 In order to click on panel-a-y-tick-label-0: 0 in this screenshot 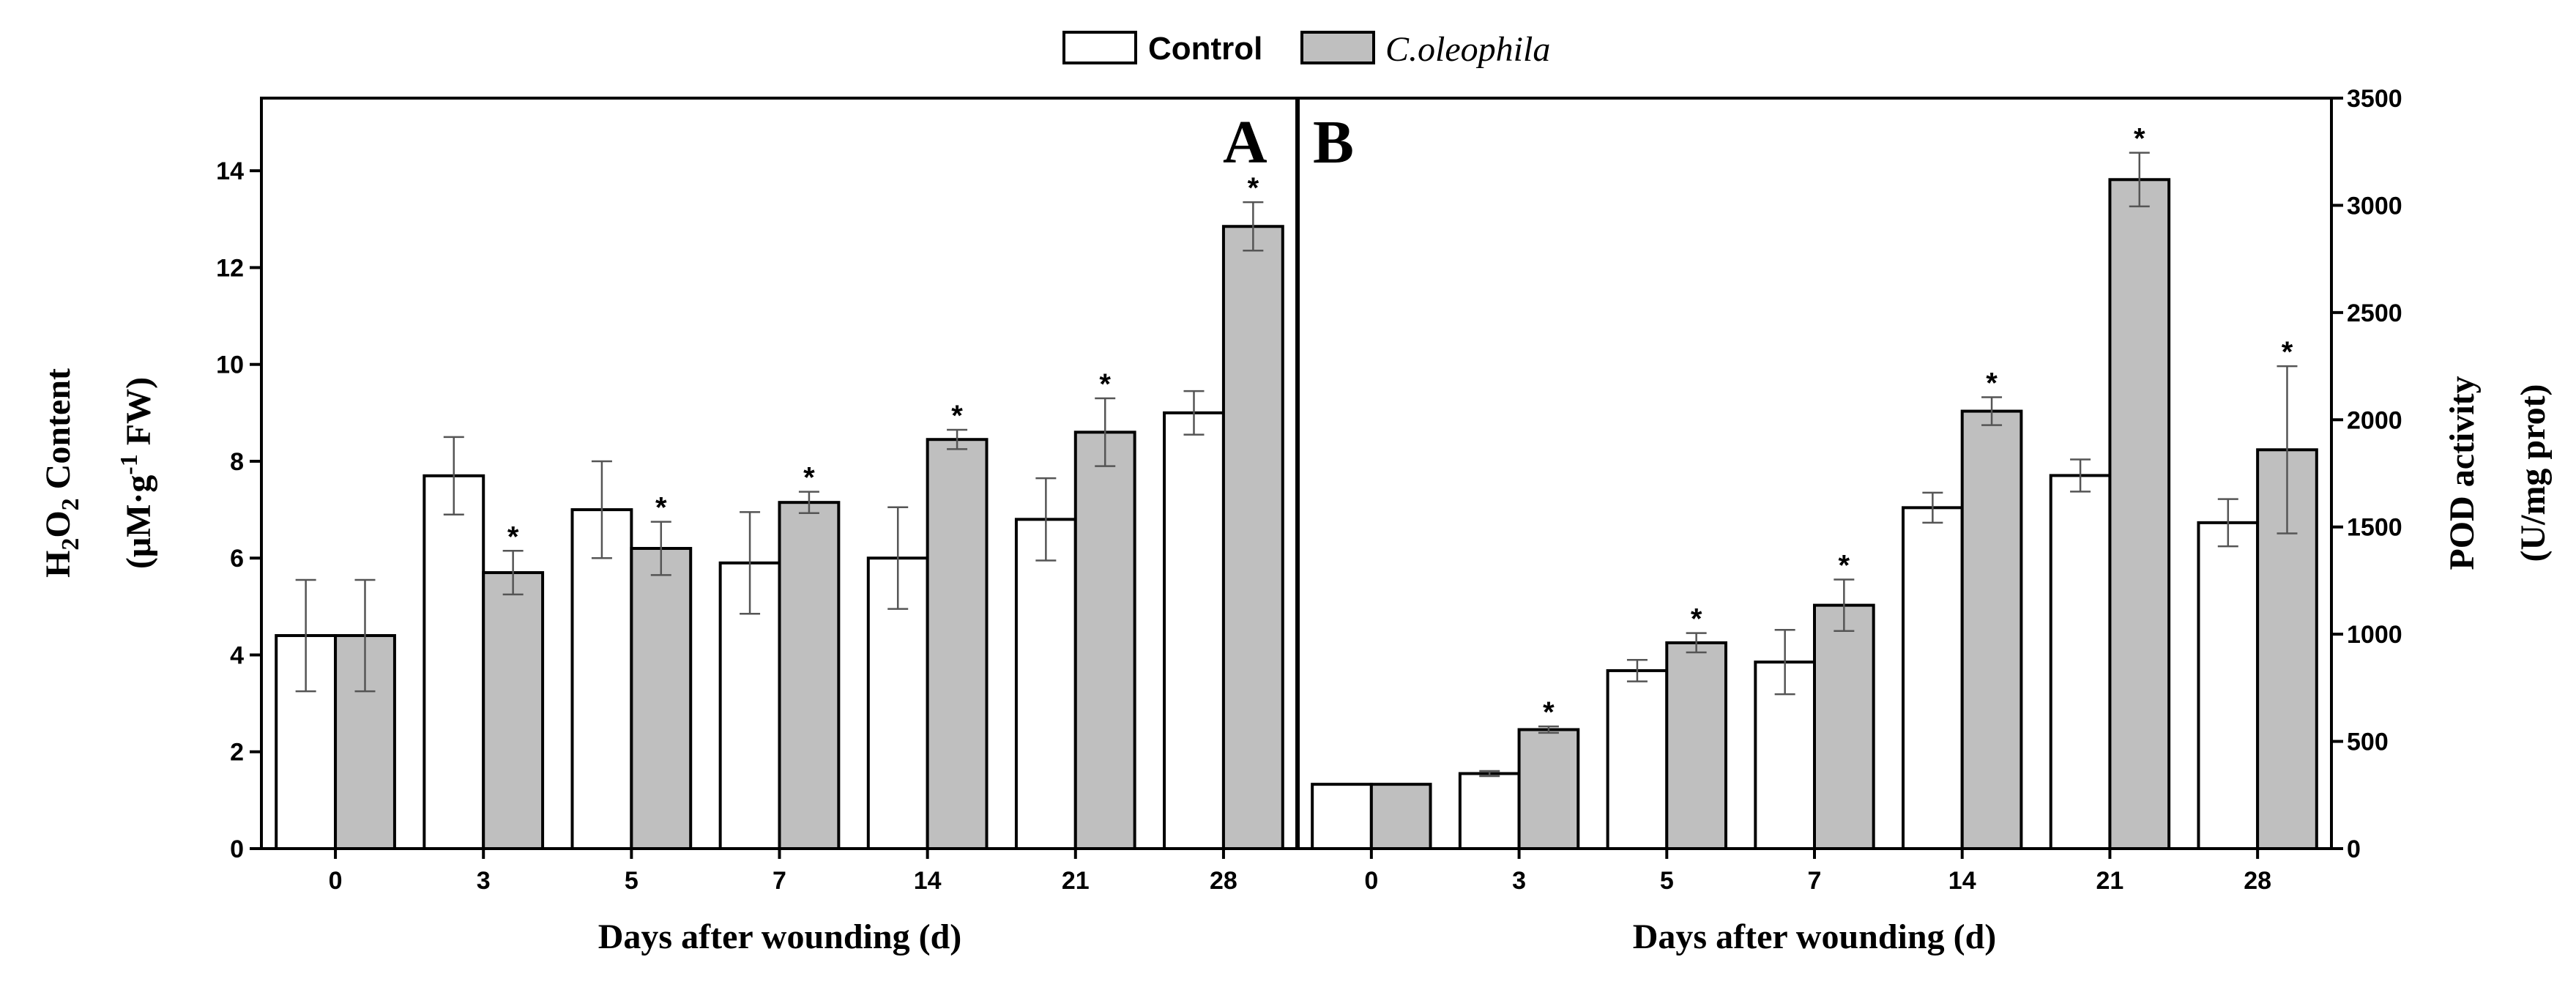, I will do `click(237, 849)`.